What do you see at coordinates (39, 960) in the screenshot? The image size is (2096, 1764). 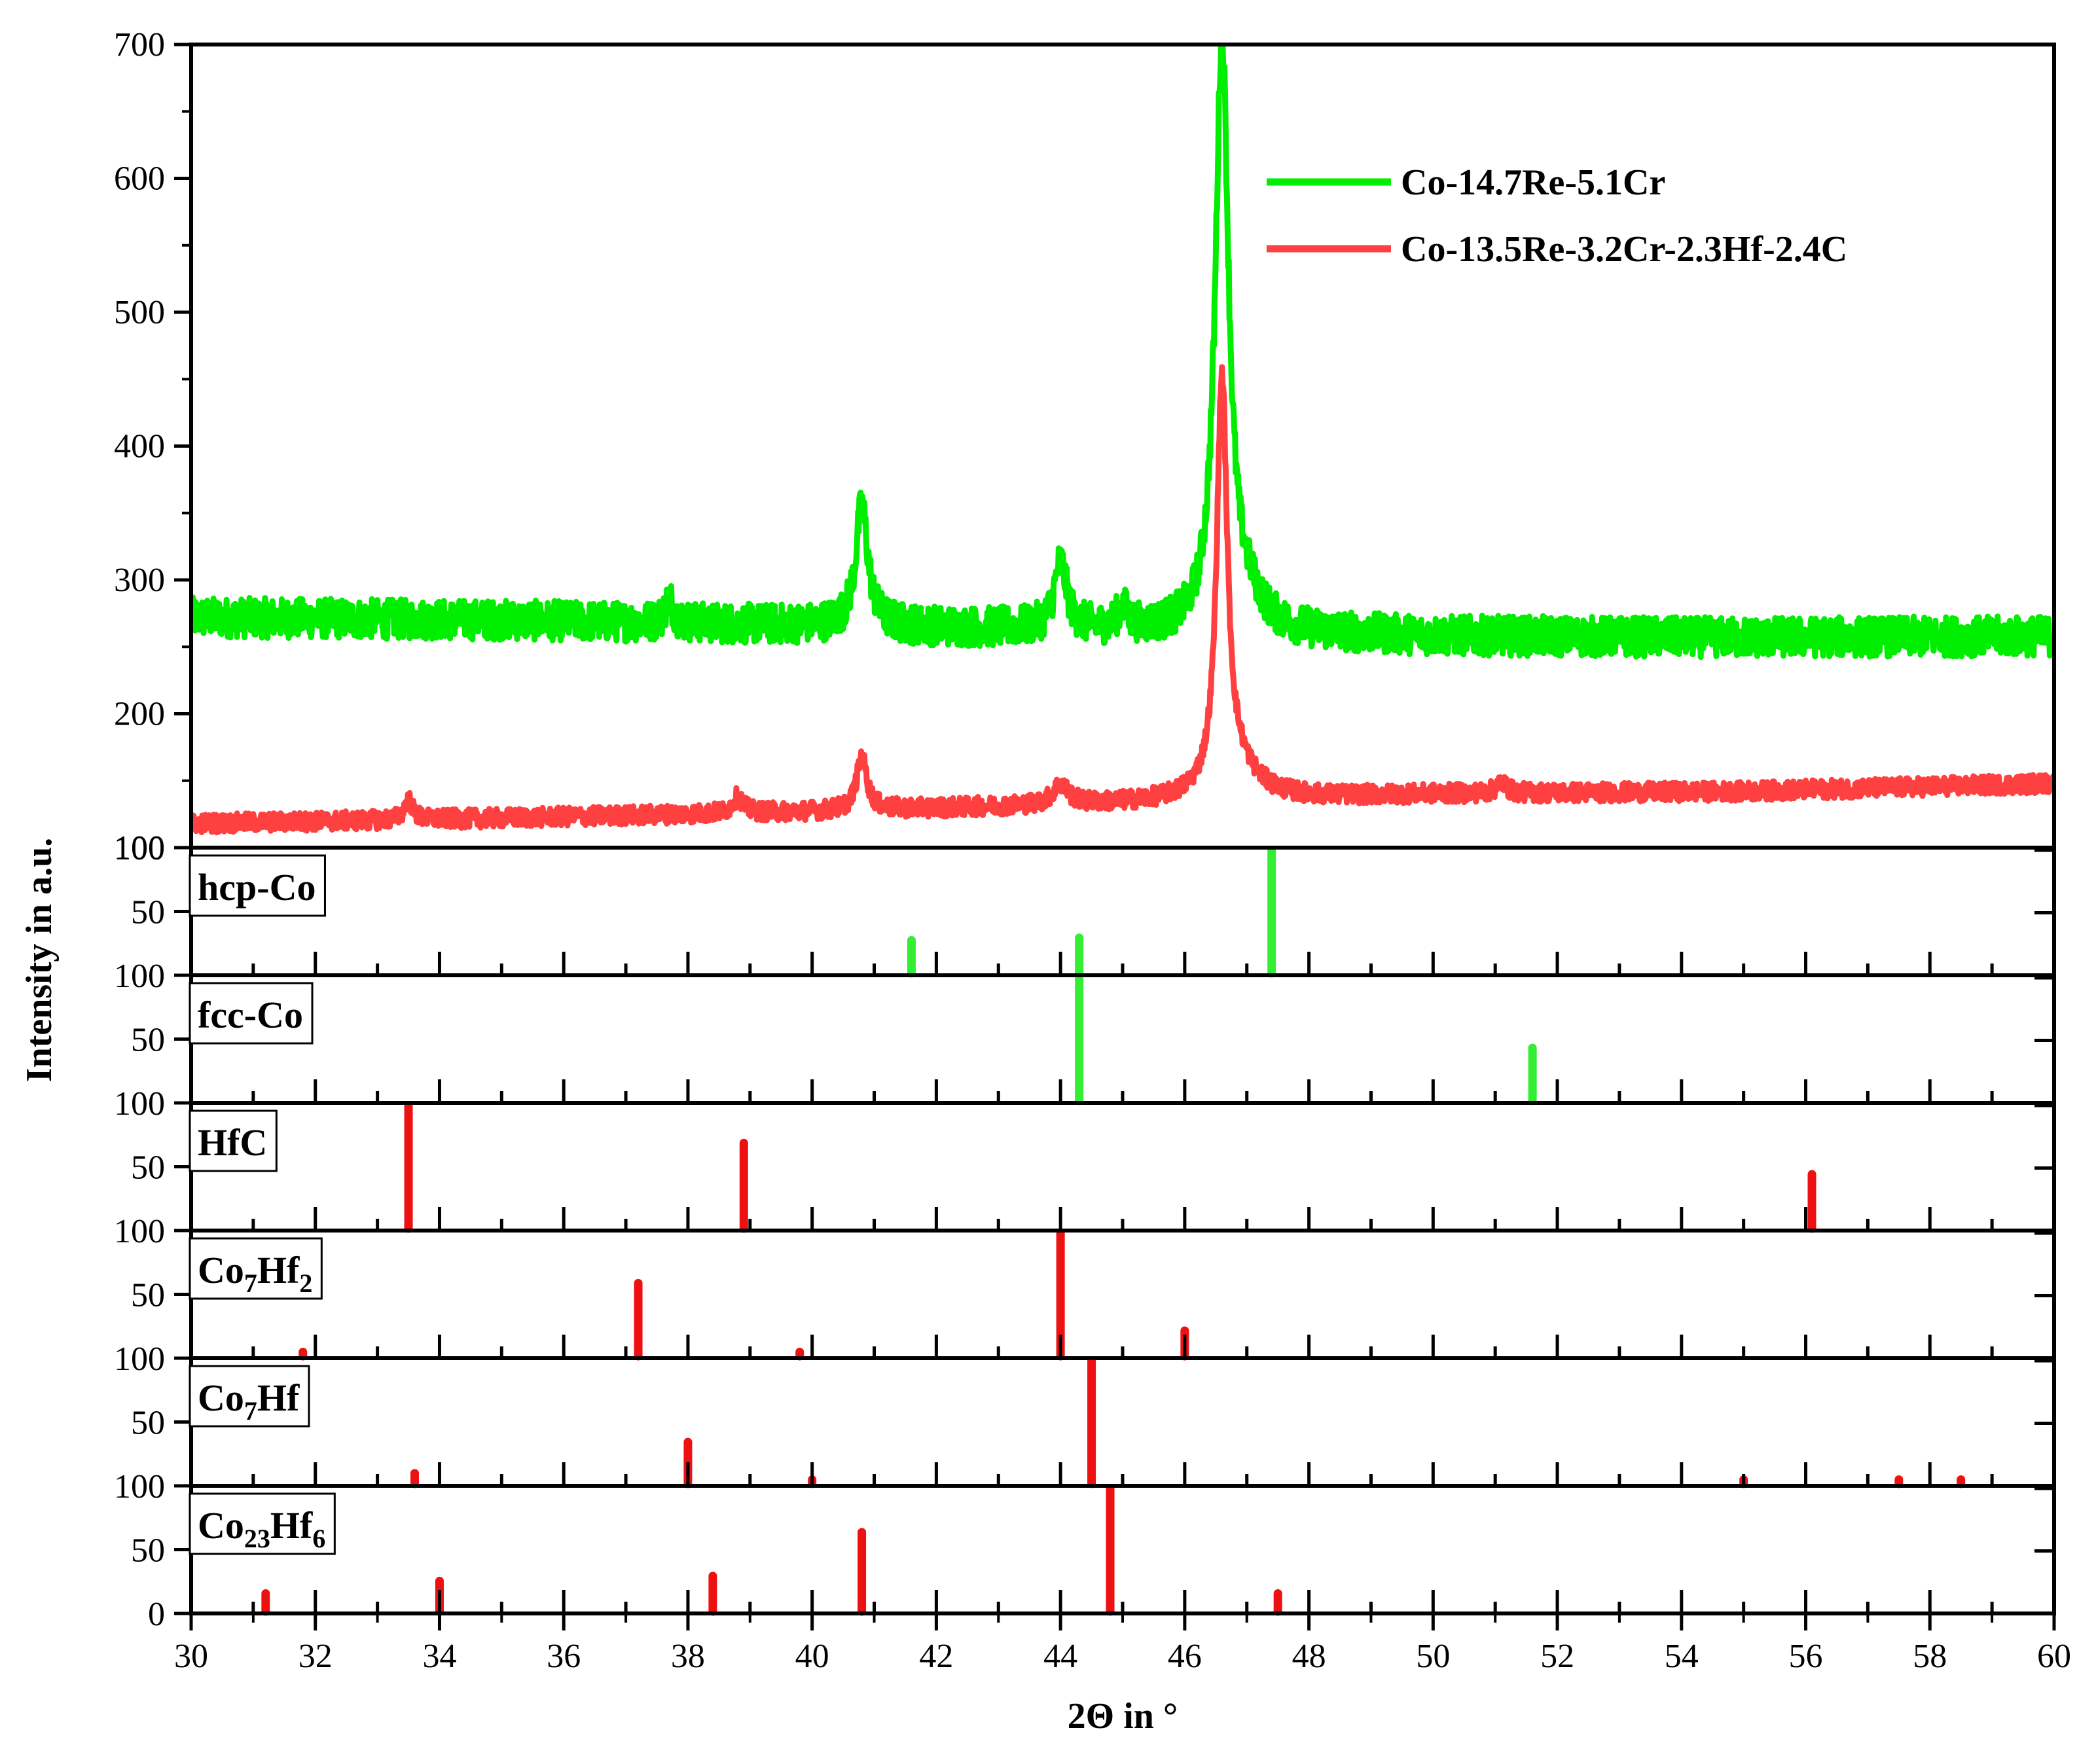 I see `y-axis-title: Intensity in a.u.` at bounding box center [39, 960].